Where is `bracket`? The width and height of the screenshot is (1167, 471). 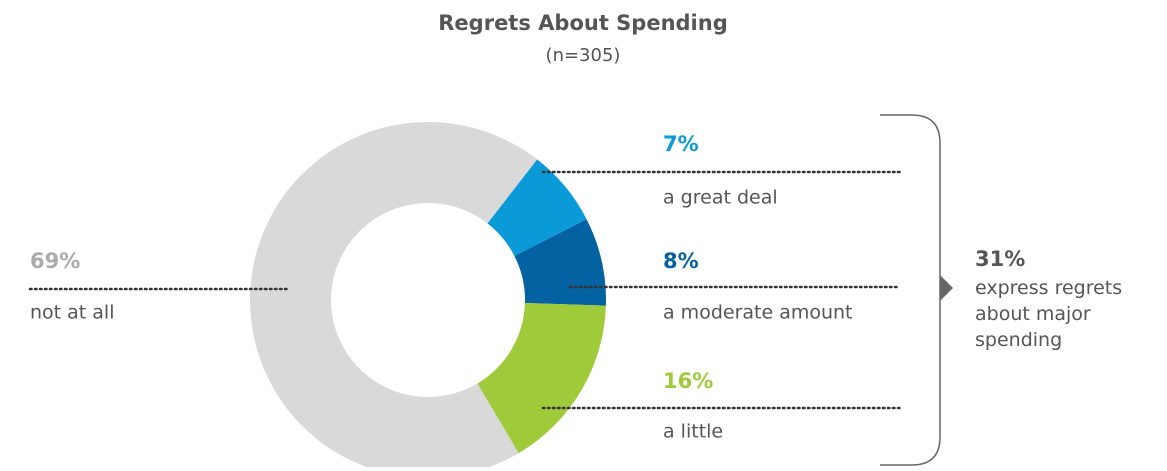
bracket is located at coordinates (910, 290).